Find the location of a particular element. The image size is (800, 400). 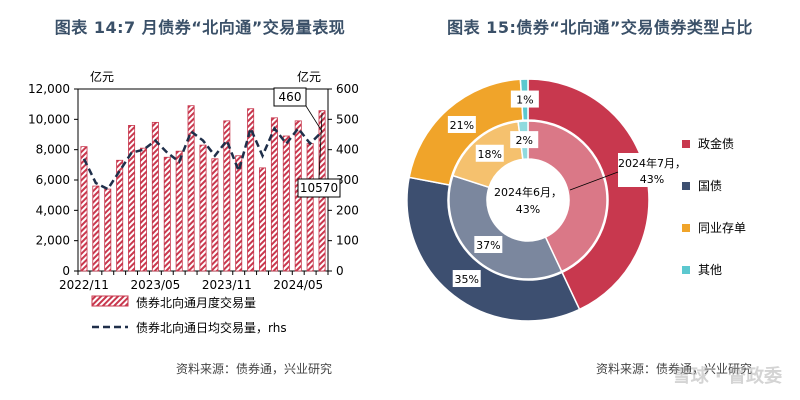

inner-ring-label: 43% is located at coordinates (528, 209).